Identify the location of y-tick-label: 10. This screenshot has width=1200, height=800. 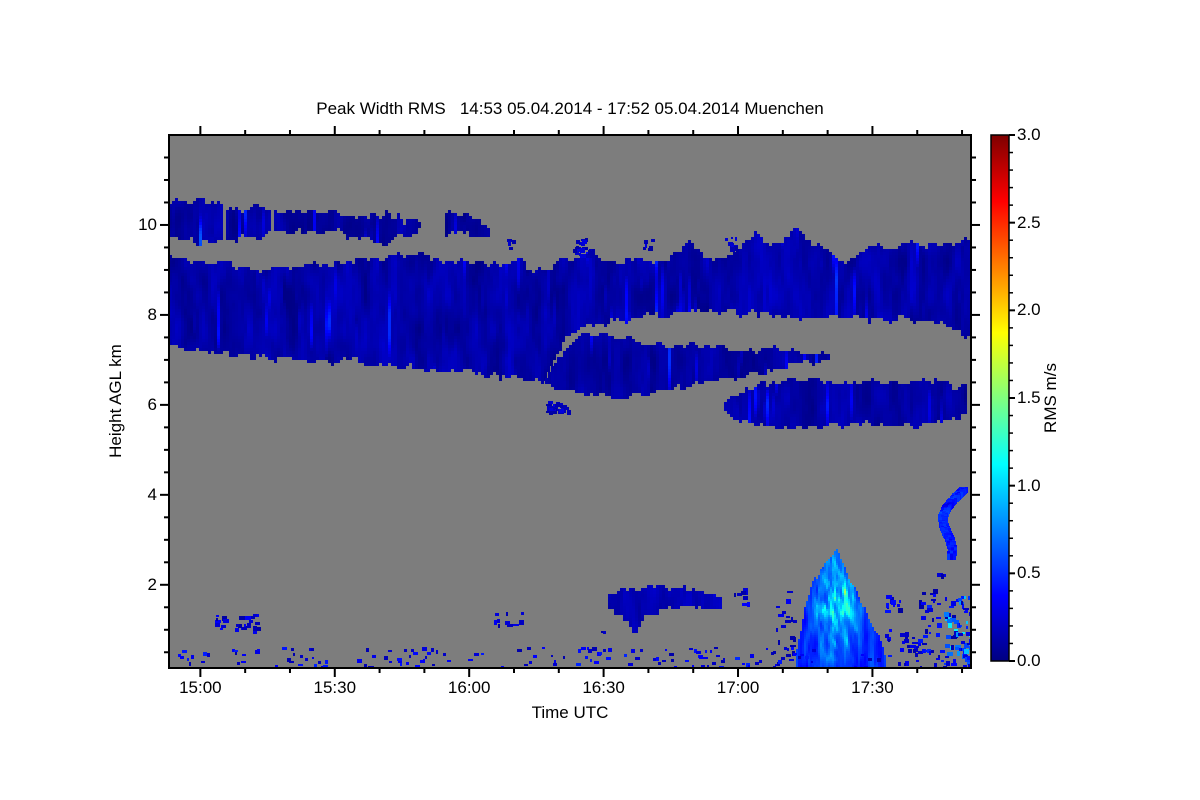
(147, 224).